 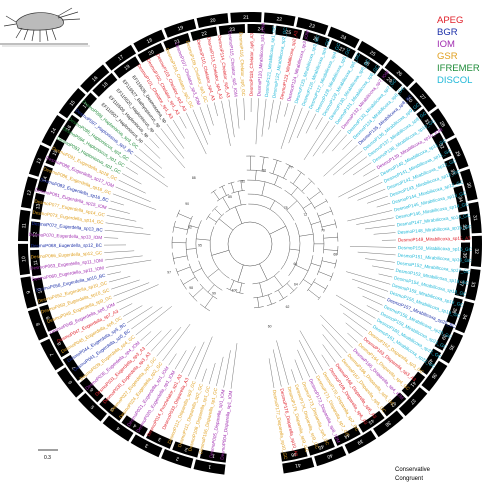 I want to click on inner-ring-segment-number: 15, so click(x=56, y=153).